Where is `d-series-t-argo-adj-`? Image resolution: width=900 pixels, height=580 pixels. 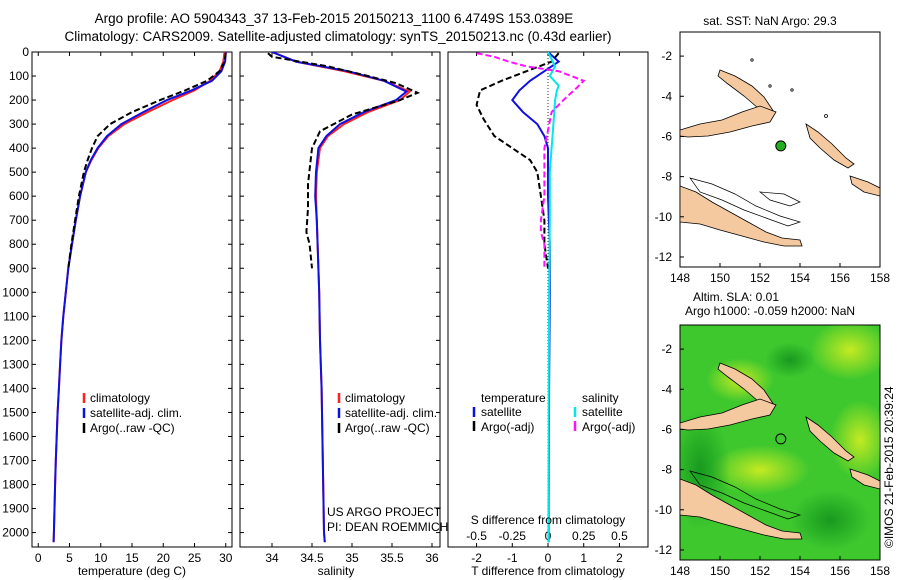
d-series-t-argo-adj- is located at coordinates (517, 160).